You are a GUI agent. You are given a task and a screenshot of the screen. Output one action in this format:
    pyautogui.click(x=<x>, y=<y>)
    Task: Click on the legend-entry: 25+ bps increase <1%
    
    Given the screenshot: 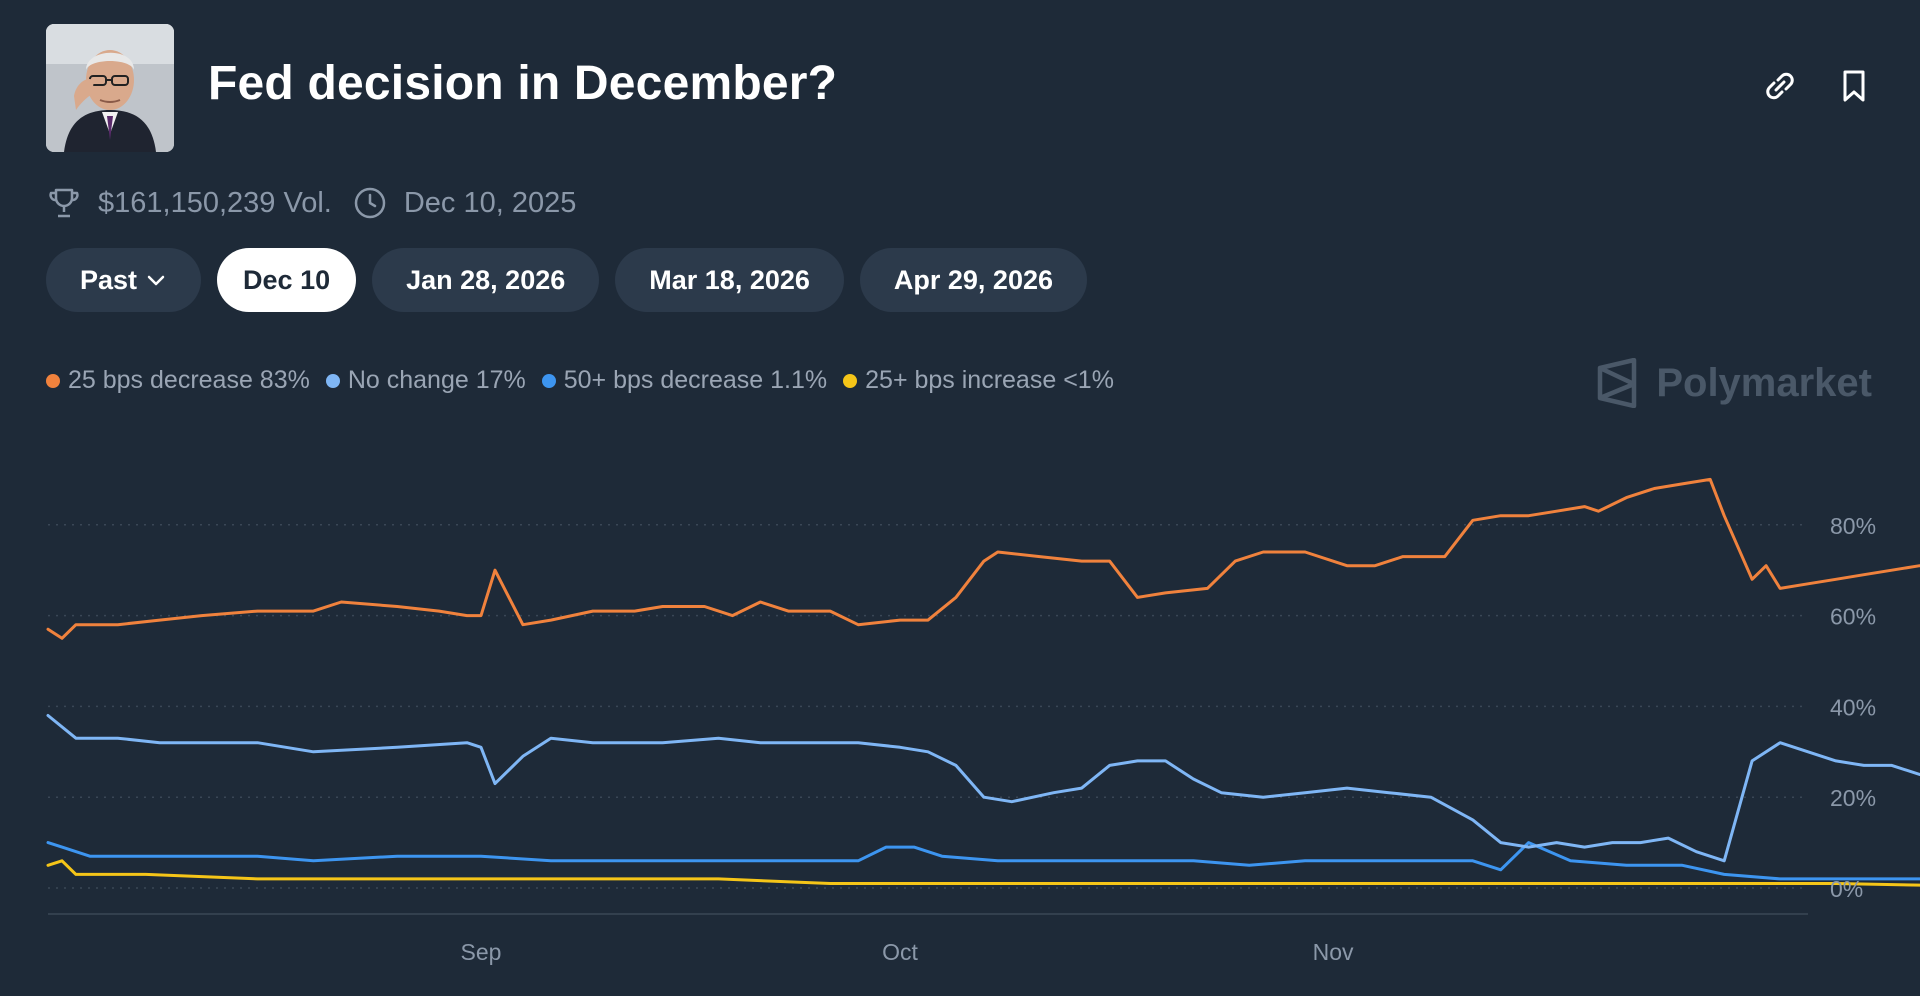 What is the action you would take?
    pyautogui.click(x=978, y=380)
    